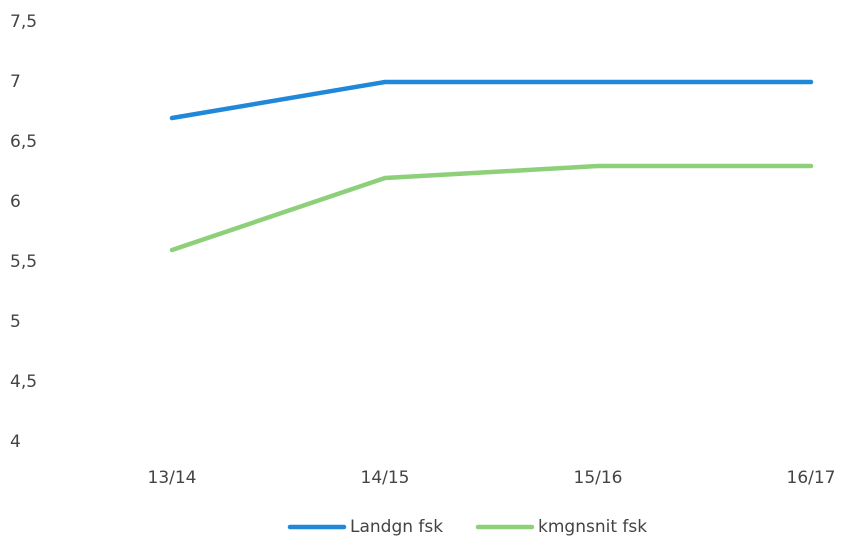 The height and width of the screenshot is (540, 842). Describe the element at coordinates (15, 202) in the screenshot. I see `y-tick-label: 6` at that location.